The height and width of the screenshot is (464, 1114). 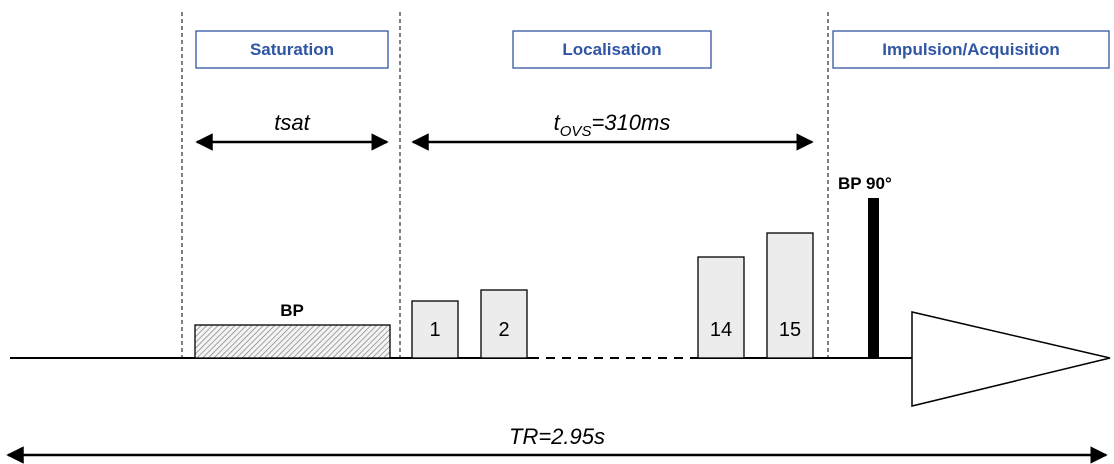 What do you see at coordinates (790, 330) in the screenshot?
I see `ovs-pulse-15-label: 15` at bounding box center [790, 330].